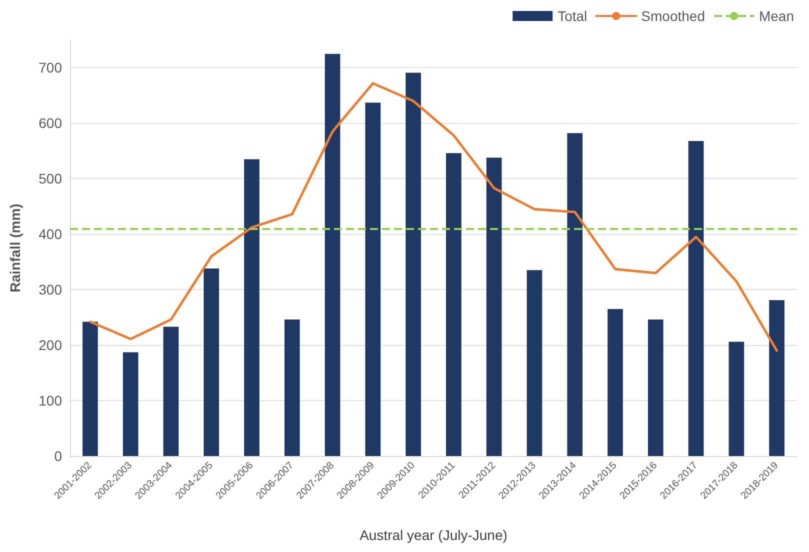 This screenshot has width=809, height=552. I want to click on x-axis-title: Austral year (July-June), so click(434, 535).